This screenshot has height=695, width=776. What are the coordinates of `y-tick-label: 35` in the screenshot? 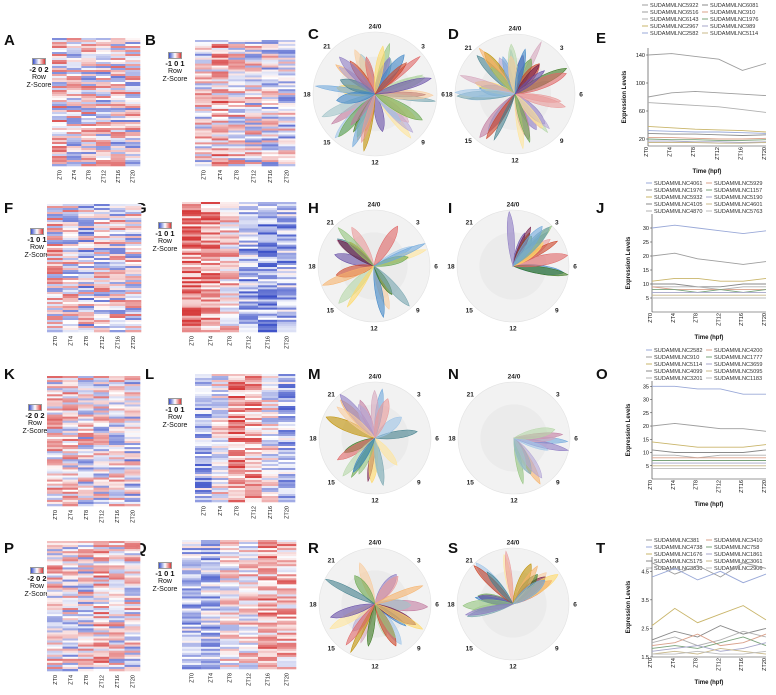 It's located at (646, 387).